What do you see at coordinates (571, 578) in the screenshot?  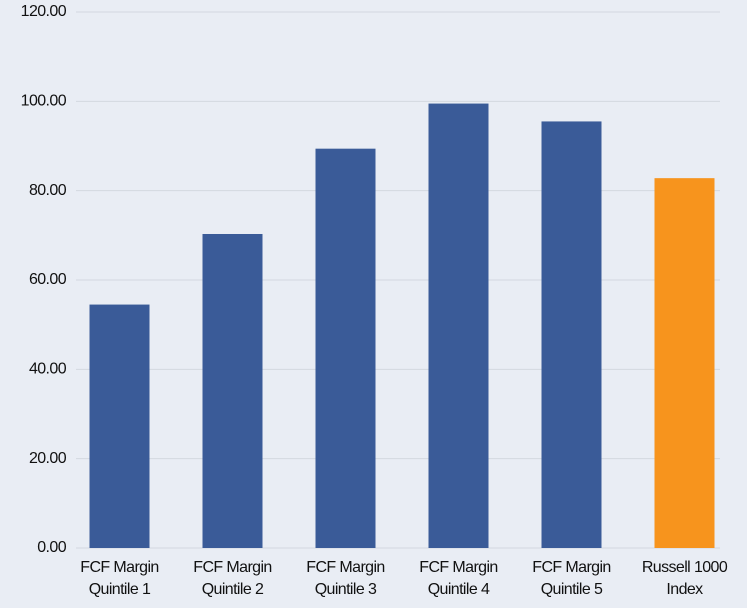 I see `x-tick-label: FCF Margin Quintile 5` at bounding box center [571, 578].